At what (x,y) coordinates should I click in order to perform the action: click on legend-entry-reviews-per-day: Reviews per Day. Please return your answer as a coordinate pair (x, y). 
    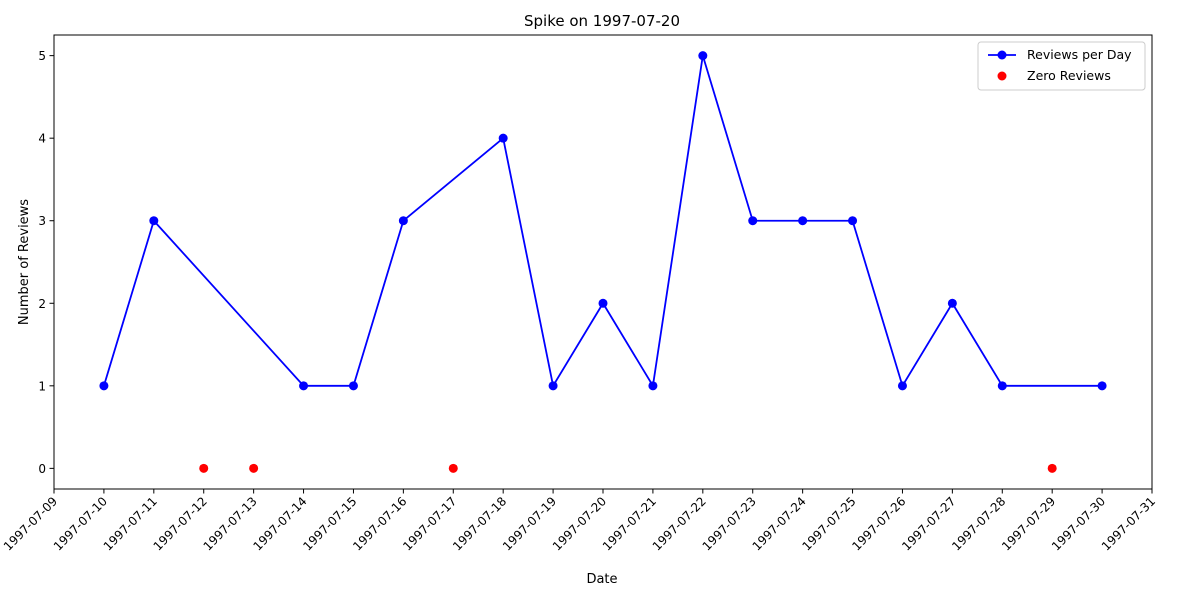
    Looking at the image, I should click on (1079, 54).